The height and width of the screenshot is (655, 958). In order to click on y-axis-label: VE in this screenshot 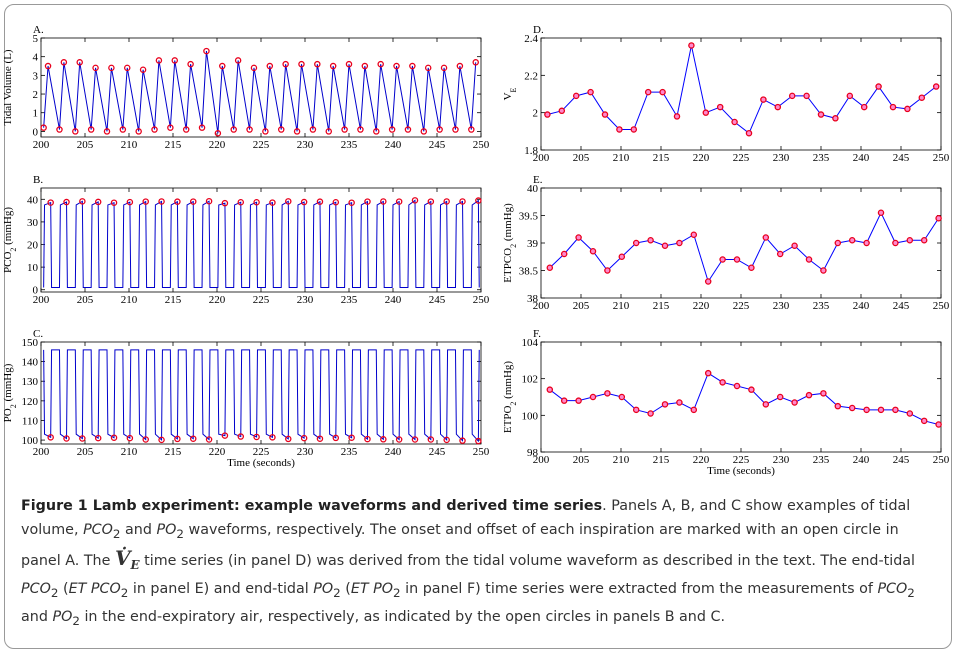, I will do `click(510, 93)`.